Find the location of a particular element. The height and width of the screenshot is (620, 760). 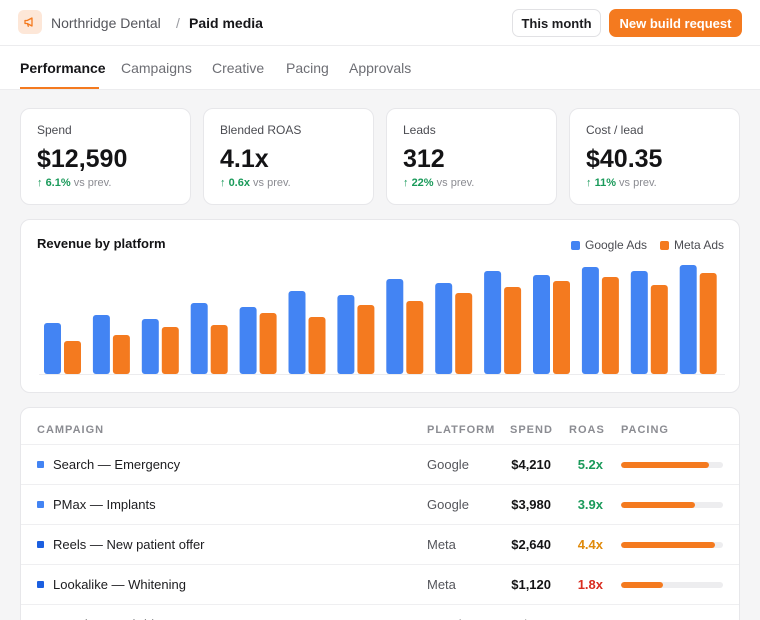

period-button: This month is located at coordinates (556, 23).